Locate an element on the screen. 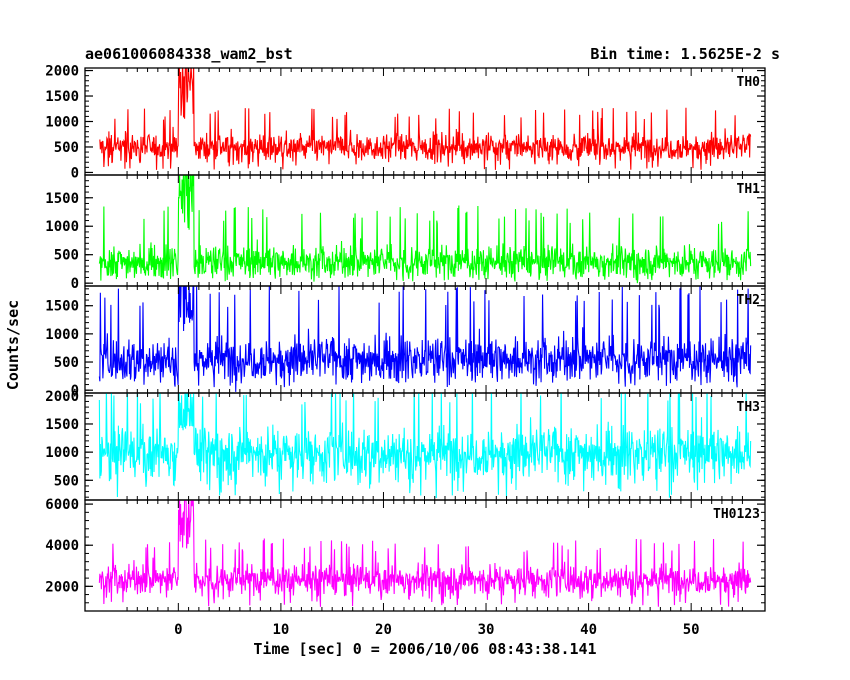 The height and width of the screenshot is (680, 850). panel-label-th2: TH2 is located at coordinates (748, 300).